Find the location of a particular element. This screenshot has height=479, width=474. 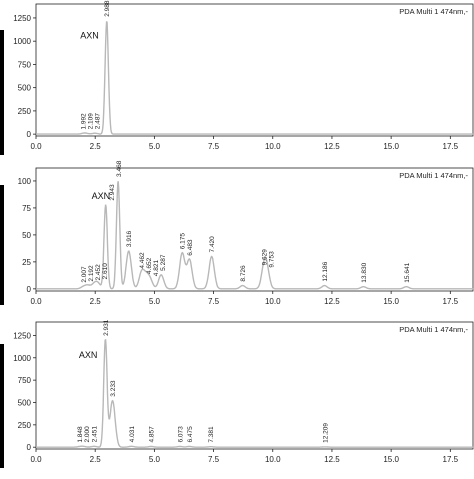

peak-label: 2.007 is located at coordinates (84, 274).